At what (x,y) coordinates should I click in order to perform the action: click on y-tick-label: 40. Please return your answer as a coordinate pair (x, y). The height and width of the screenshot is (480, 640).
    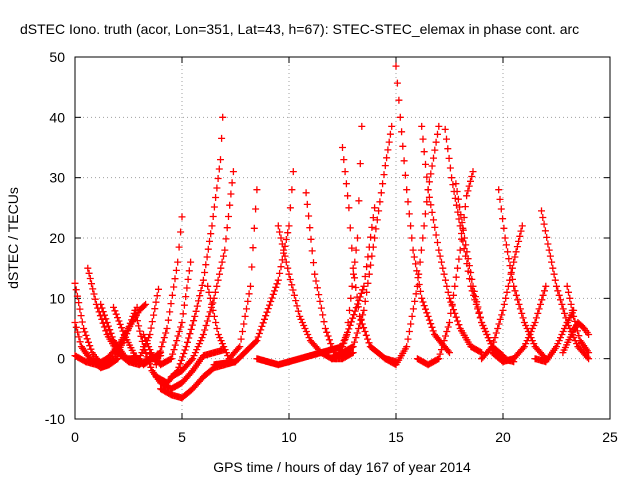
    Looking at the image, I should click on (57, 117).